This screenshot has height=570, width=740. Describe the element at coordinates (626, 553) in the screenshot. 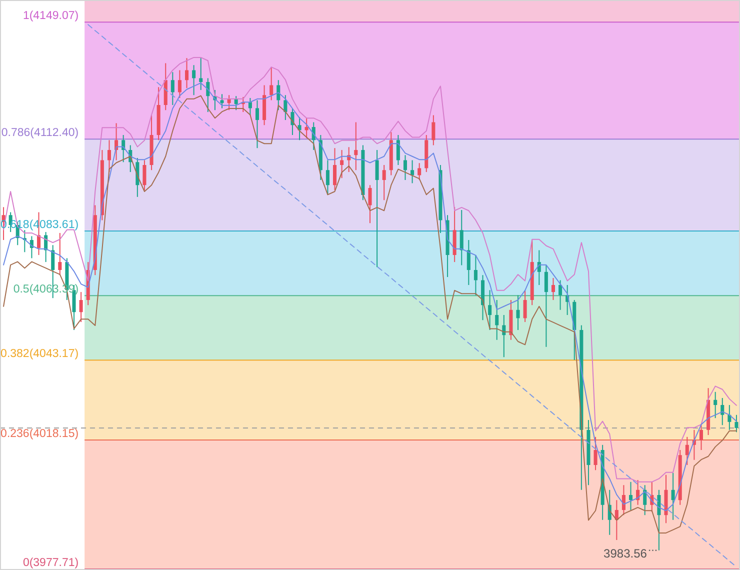

I see `annotation: 3983.56` at that location.